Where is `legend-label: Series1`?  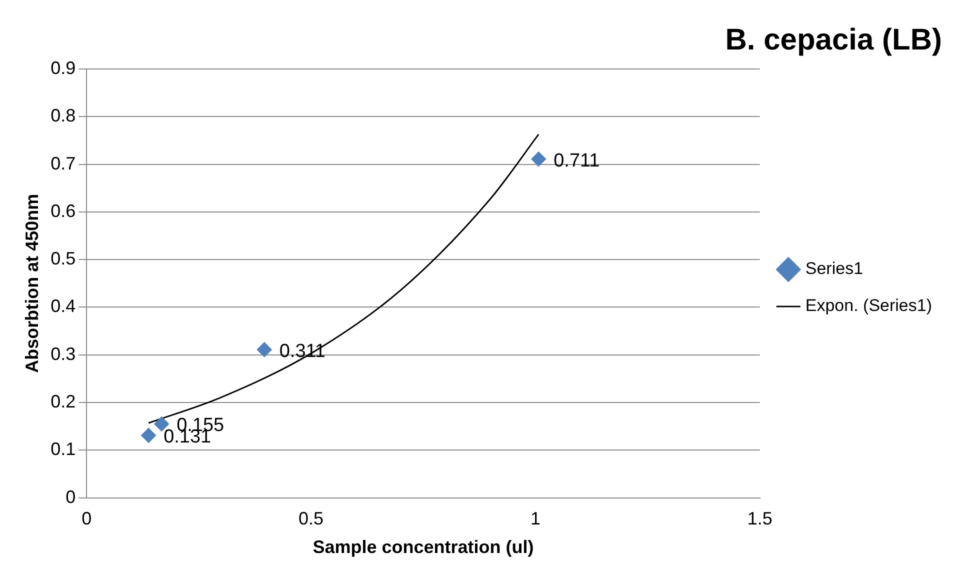 legend-label: Series1 is located at coordinates (834, 268).